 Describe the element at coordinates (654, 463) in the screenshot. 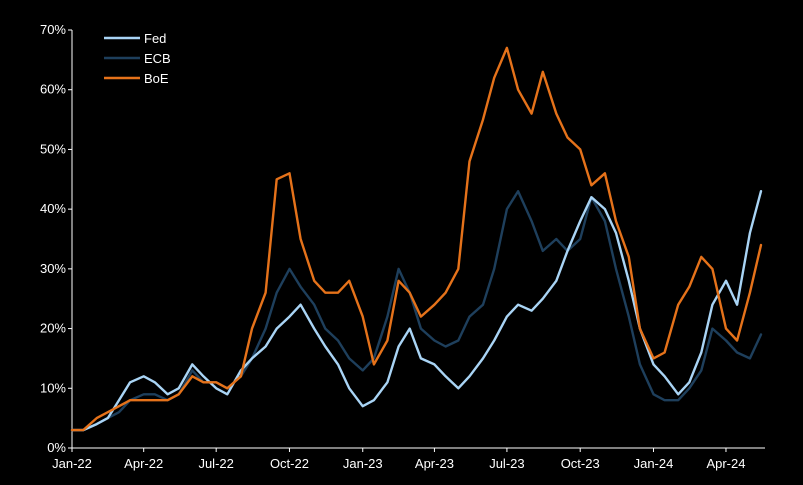

I see `x-tick-label: Jan-24` at that location.